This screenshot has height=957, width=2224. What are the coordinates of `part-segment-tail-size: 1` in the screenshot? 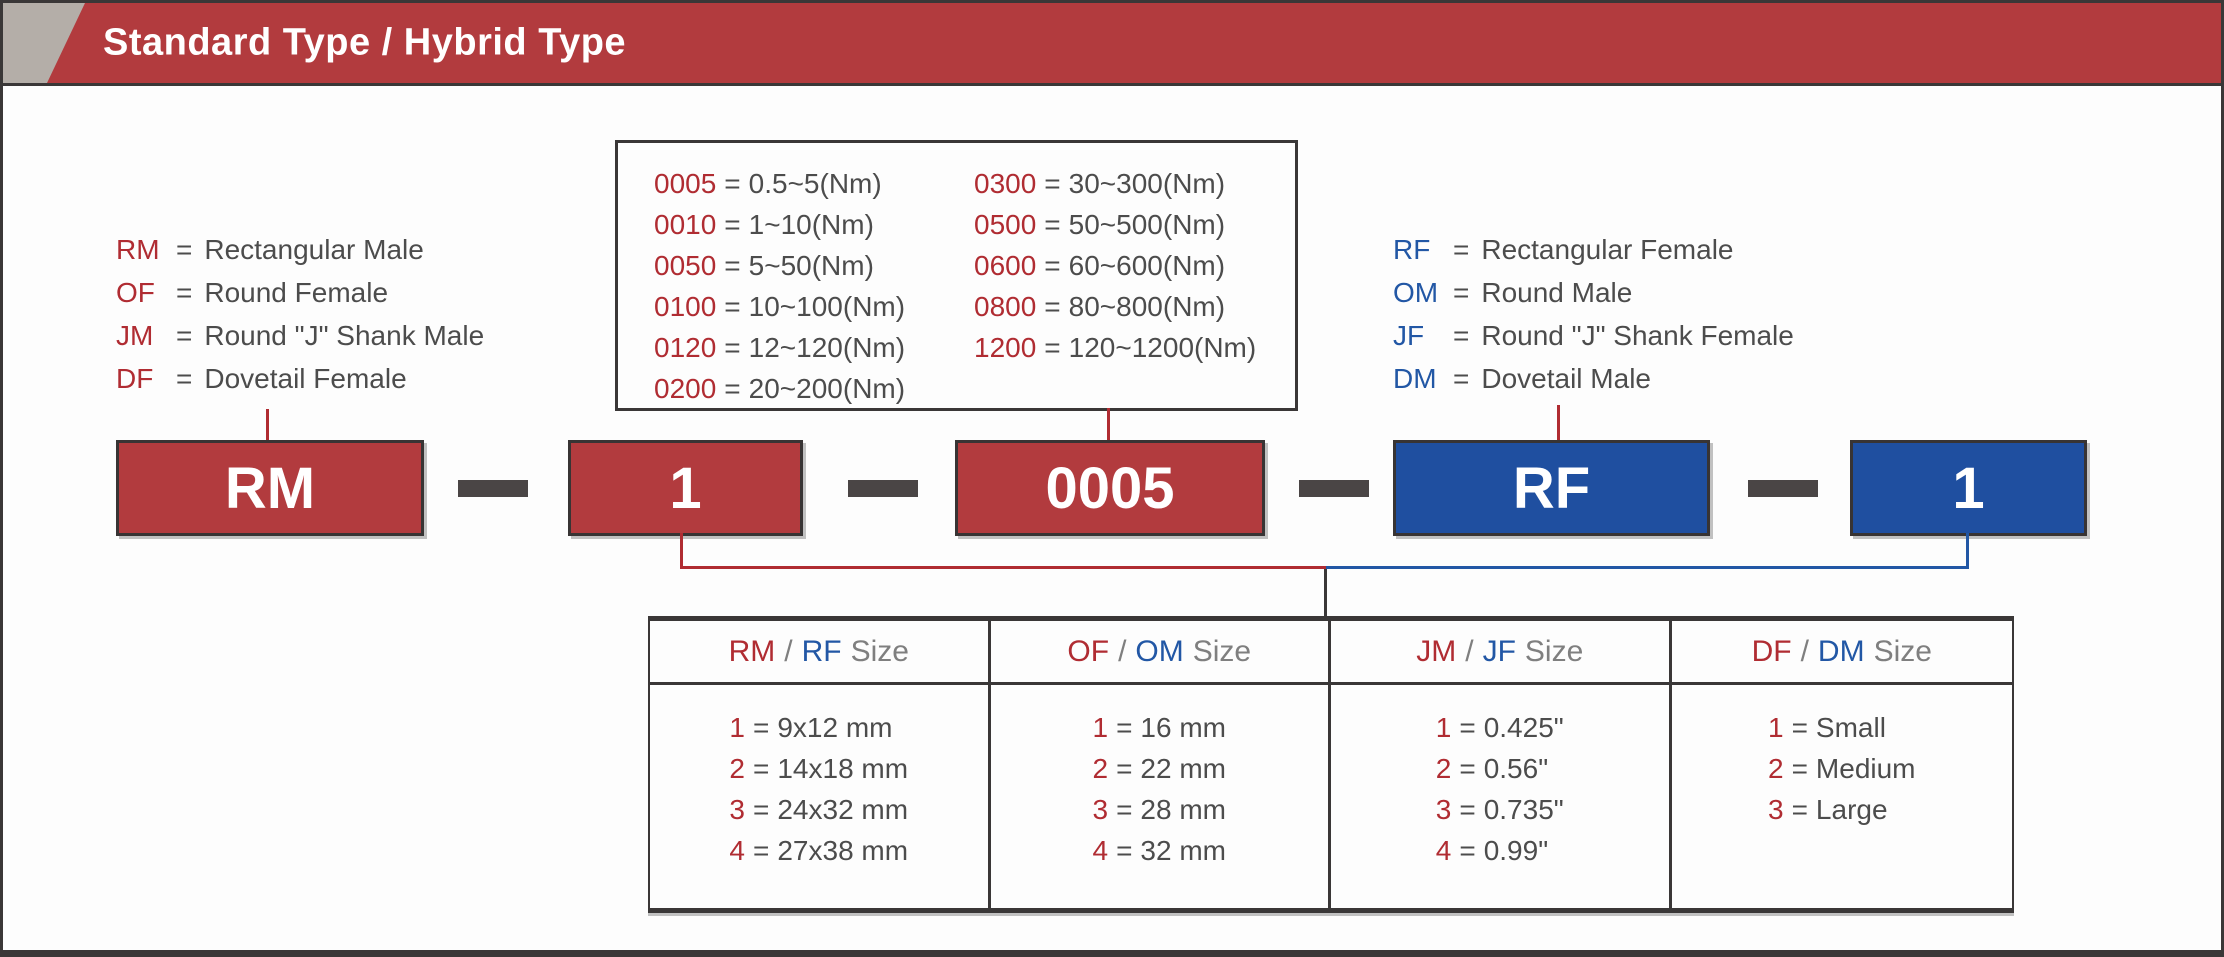 It's located at (1968, 488).